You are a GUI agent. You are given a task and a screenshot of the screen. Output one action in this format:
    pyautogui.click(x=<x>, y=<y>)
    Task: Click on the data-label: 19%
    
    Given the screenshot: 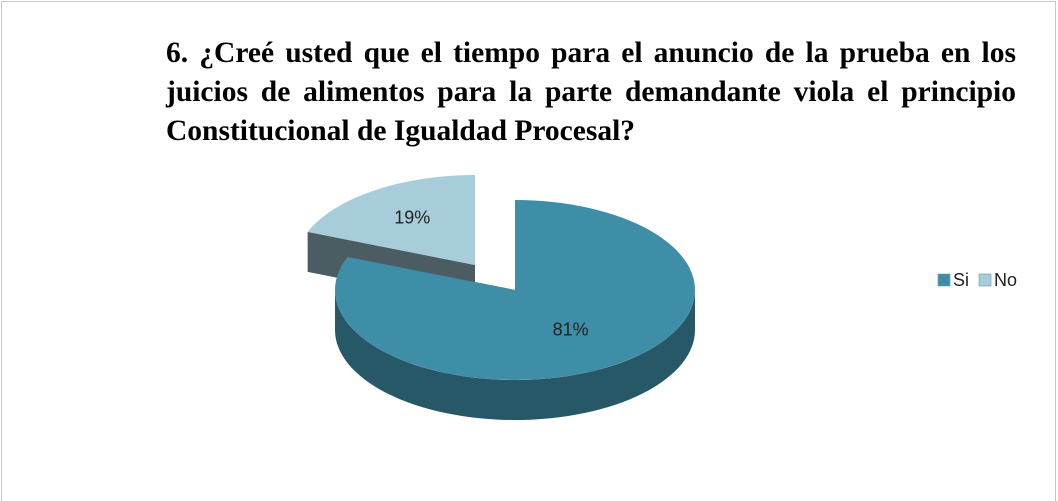 What is the action you would take?
    pyautogui.click(x=412, y=218)
    